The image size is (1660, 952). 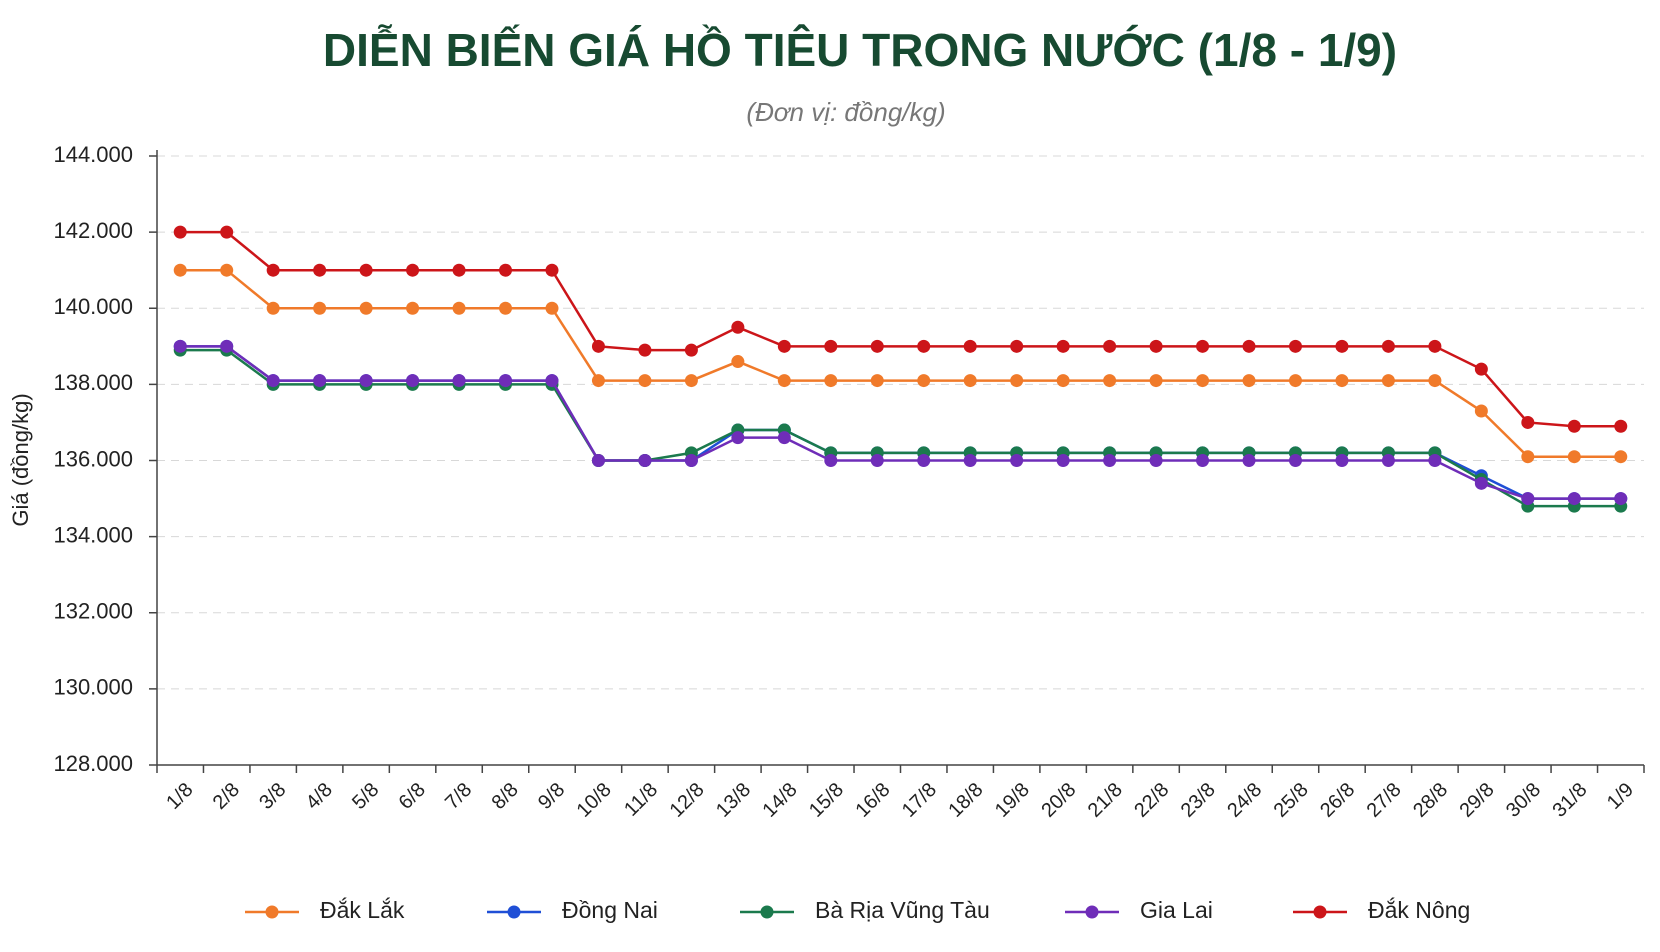 What do you see at coordinates (93, 687) in the screenshot?
I see `y-tick-label: 130.000` at bounding box center [93, 687].